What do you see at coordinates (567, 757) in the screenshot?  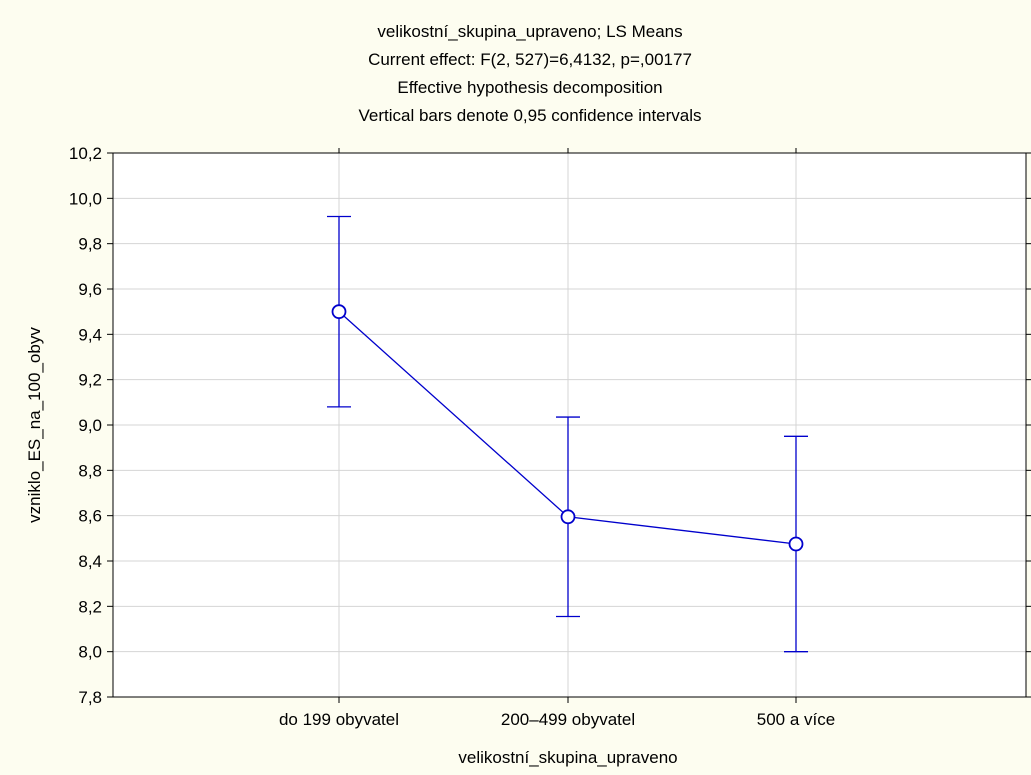 I see `x-axis-label: velikostní_skupina_upraveno` at bounding box center [567, 757].